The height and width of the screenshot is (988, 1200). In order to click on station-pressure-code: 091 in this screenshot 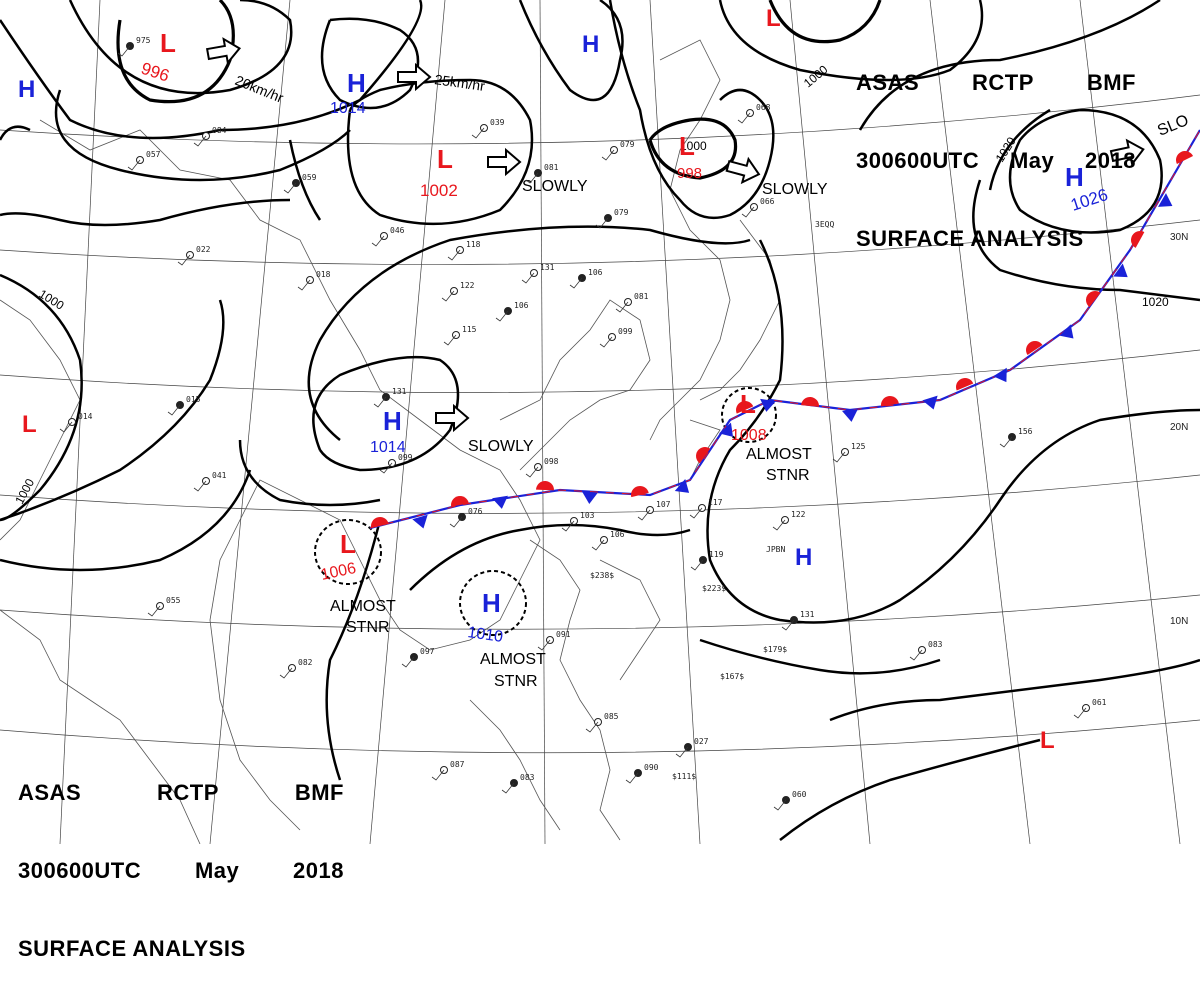, I will do `click(563, 634)`.